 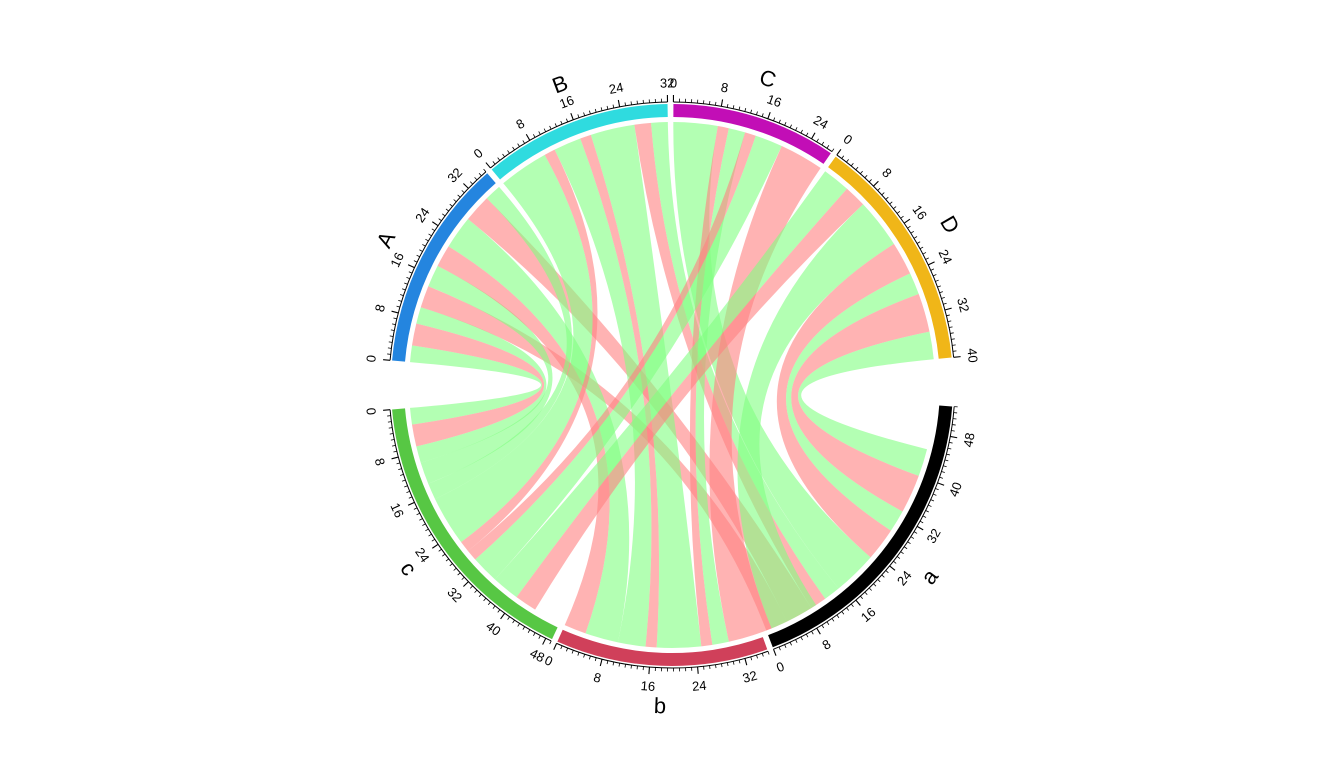 I want to click on tick-label-b-16: 16, so click(x=648, y=686).